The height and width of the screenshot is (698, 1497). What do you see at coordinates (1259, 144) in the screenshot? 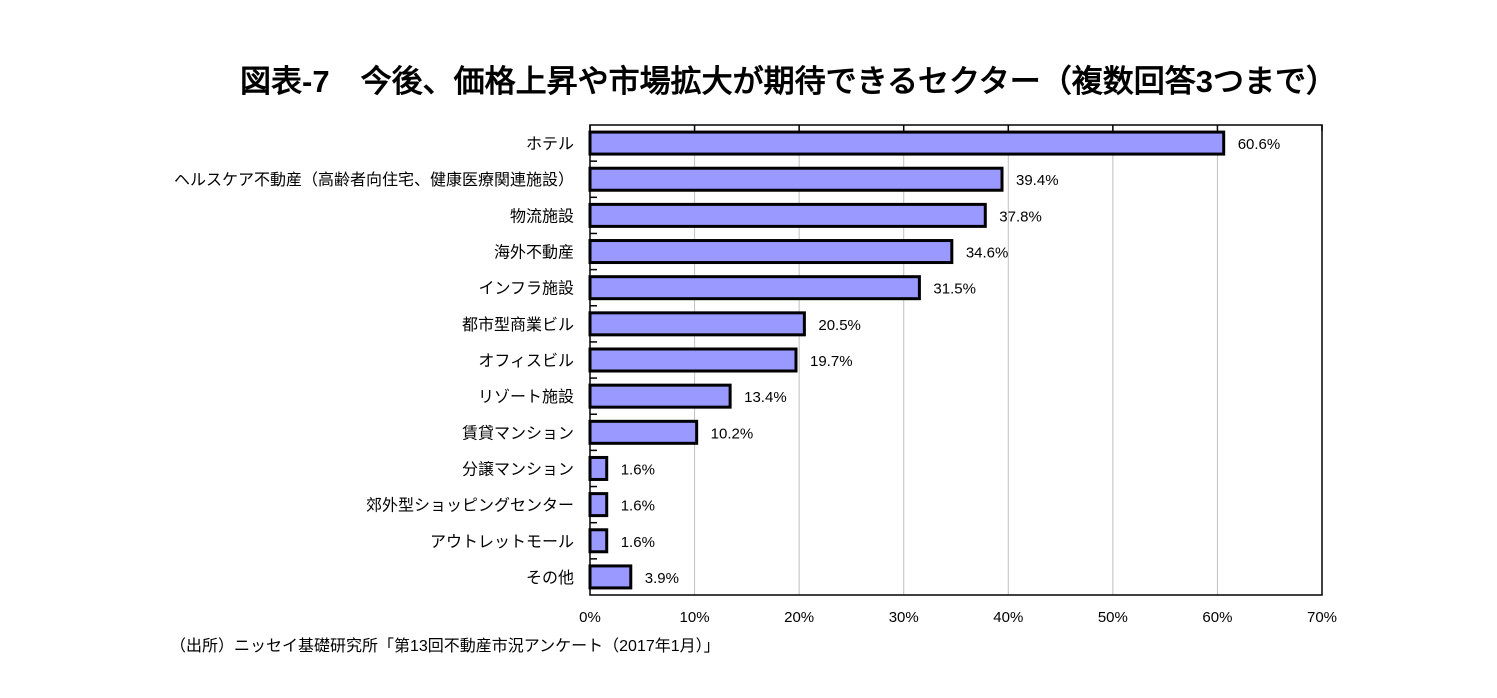
I see `data-label: 60.6%` at bounding box center [1259, 144].